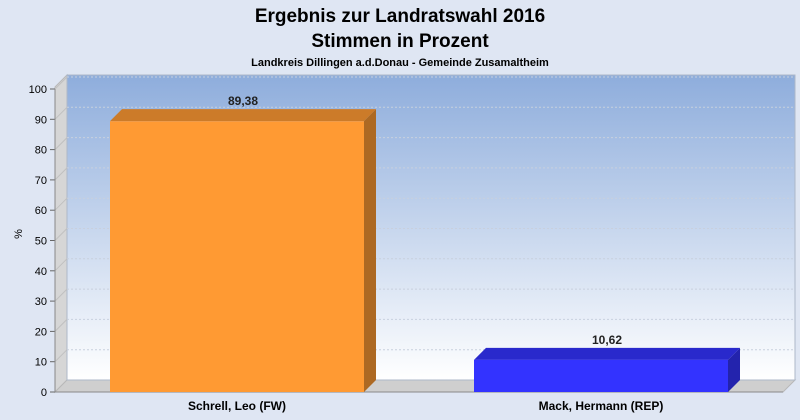  I want to click on category-labels: Schrell, Leo (FW) Mack, Hermann (REP), so click(425, 406).